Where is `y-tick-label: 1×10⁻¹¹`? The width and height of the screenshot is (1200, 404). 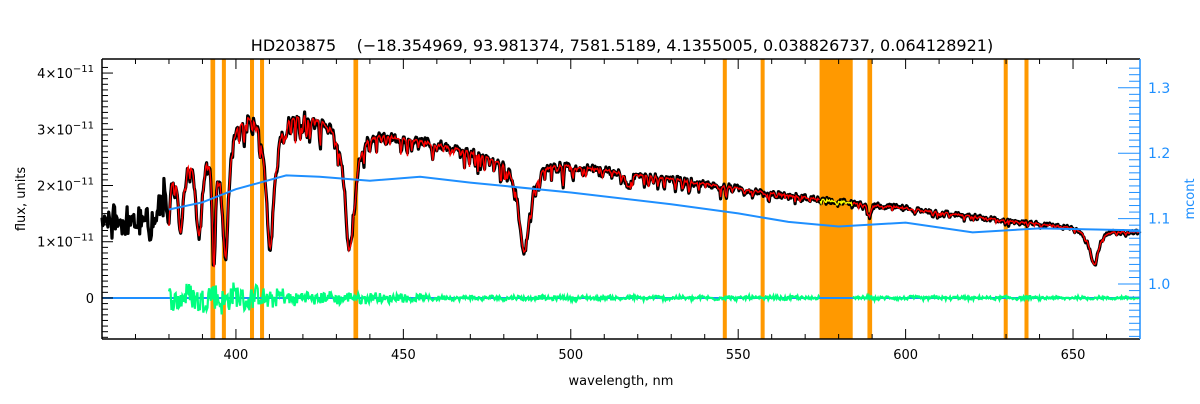
y-tick-label: 1×10⁻¹¹ is located at coordinates (65, 242).